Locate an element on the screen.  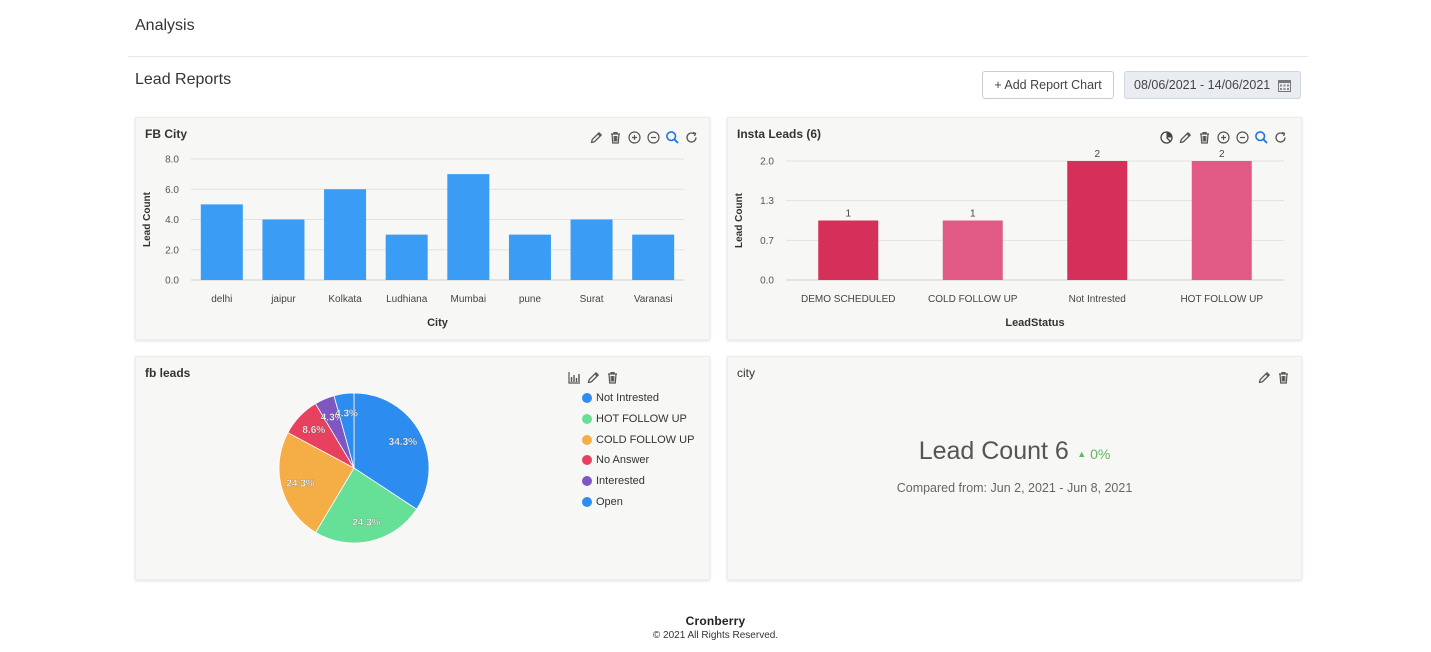
footer: Cronberry © 2021 All Rights Reserved. is located at coordinates (715, 627).